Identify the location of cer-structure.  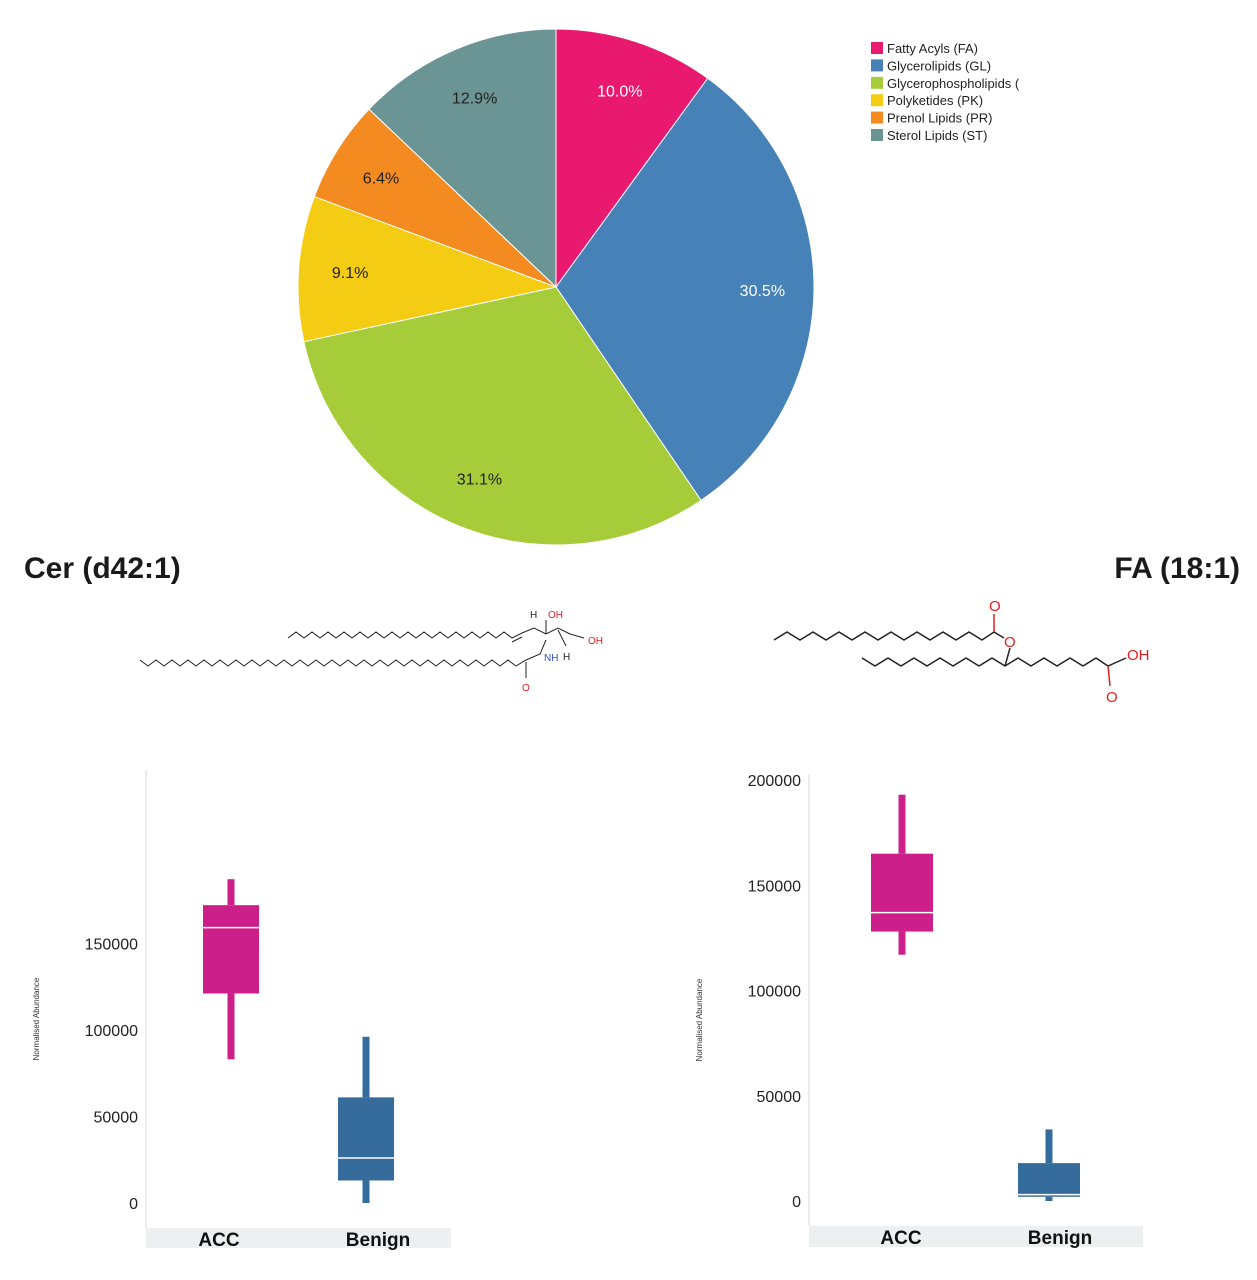
(362, 649).